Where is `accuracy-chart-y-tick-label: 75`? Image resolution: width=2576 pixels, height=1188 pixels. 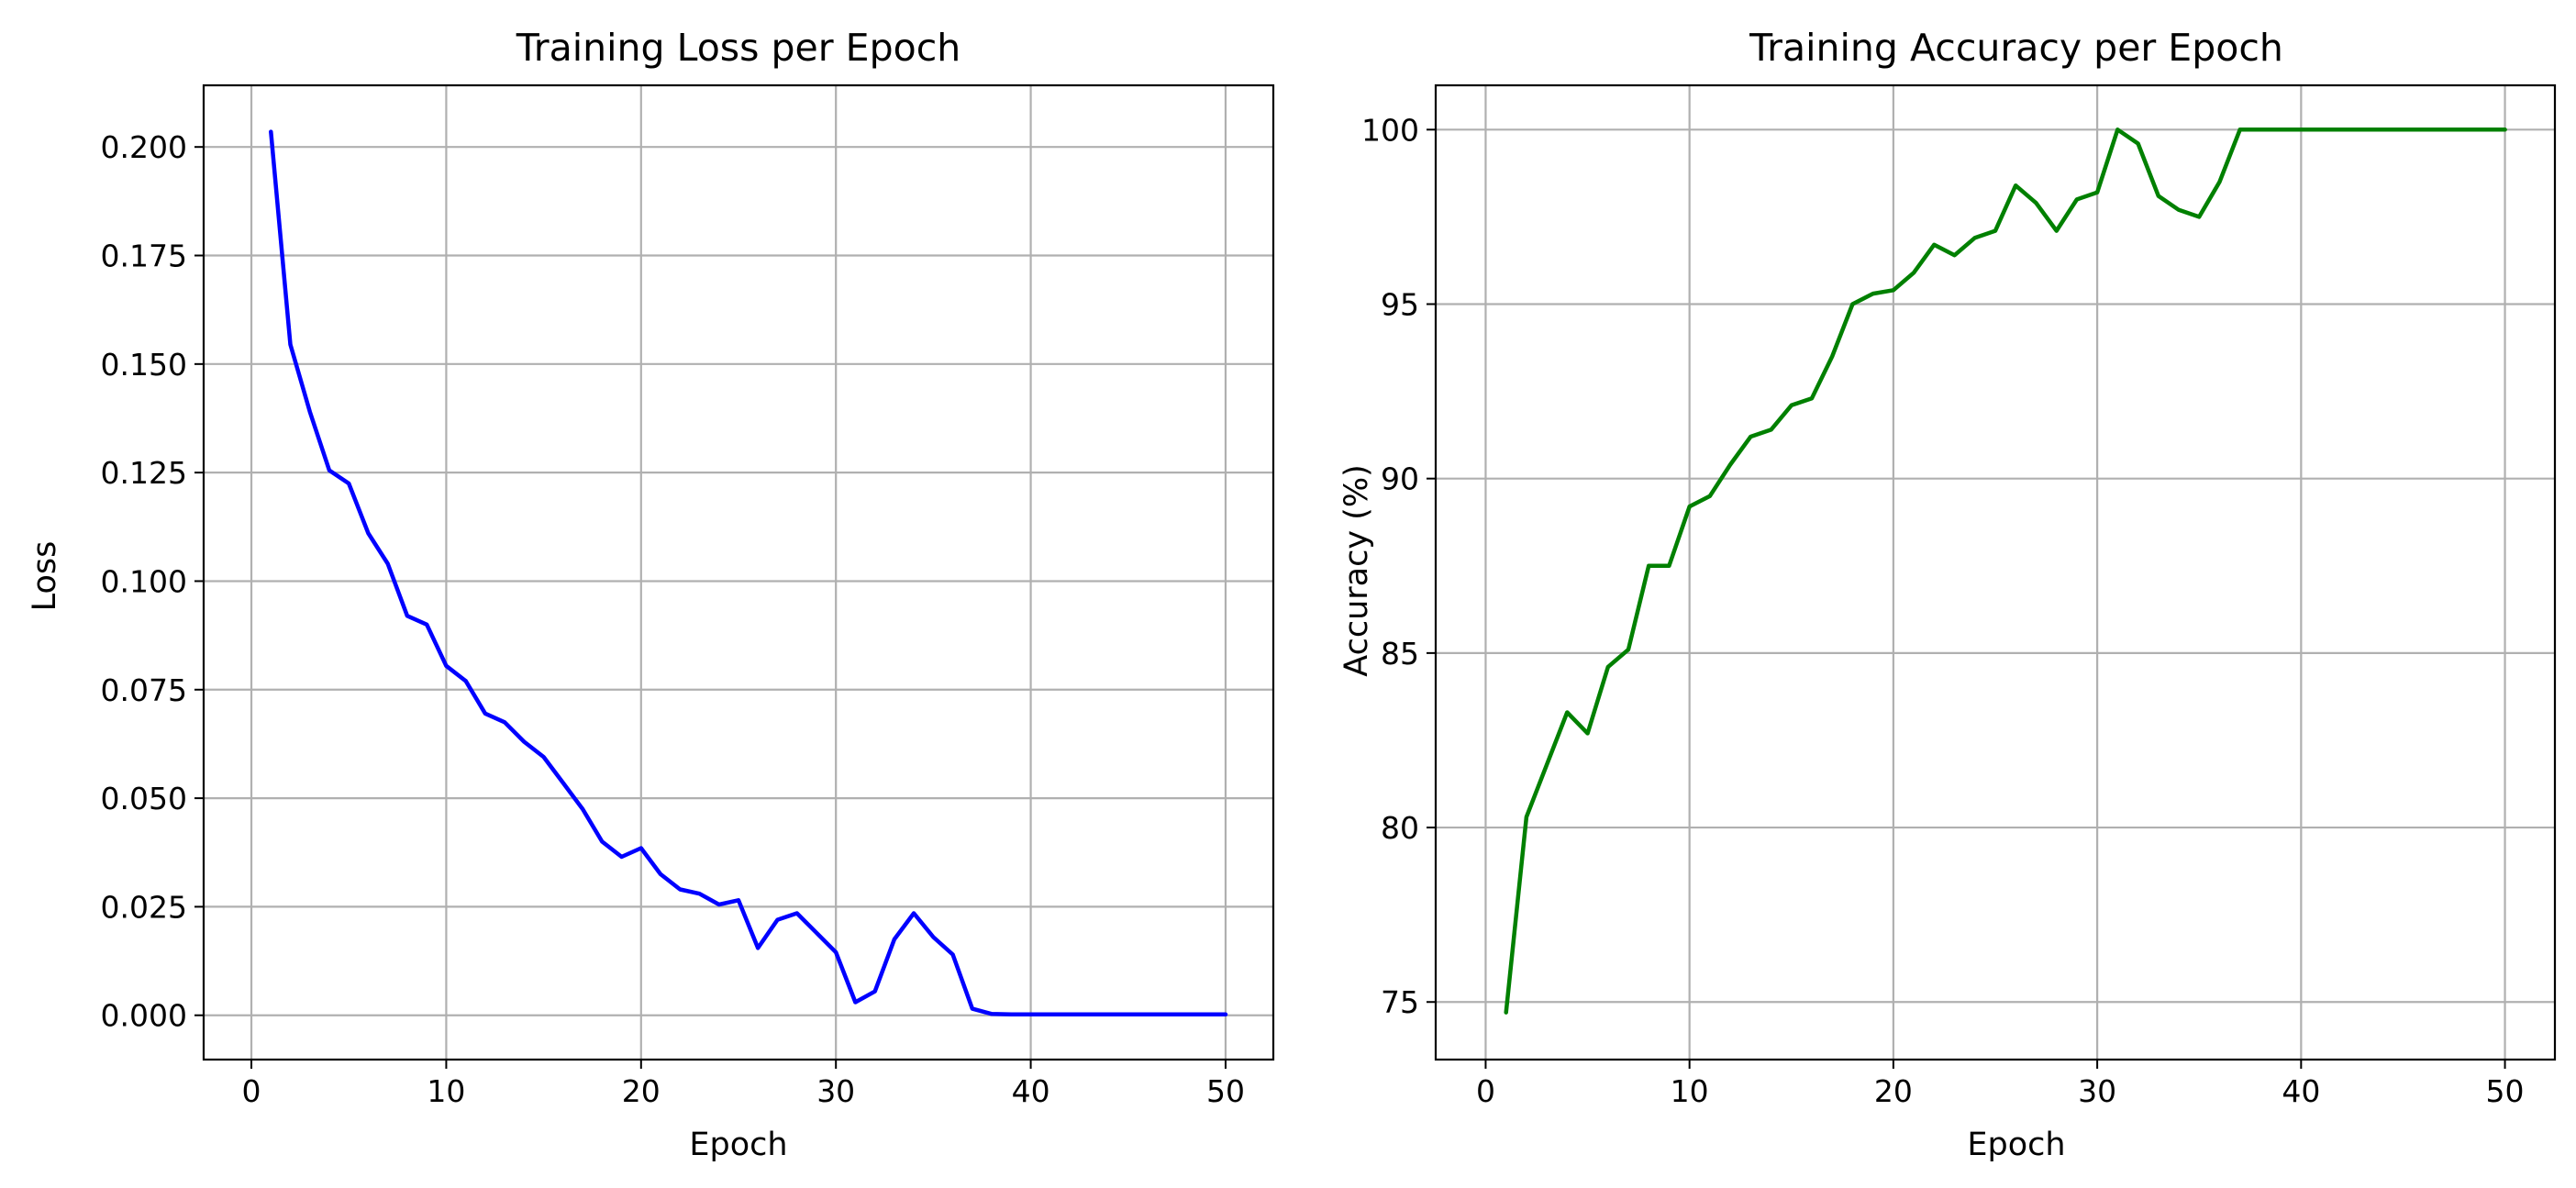 accuracy-chart-y-tick-label: 75 is located at coordinates (1400, 1002).